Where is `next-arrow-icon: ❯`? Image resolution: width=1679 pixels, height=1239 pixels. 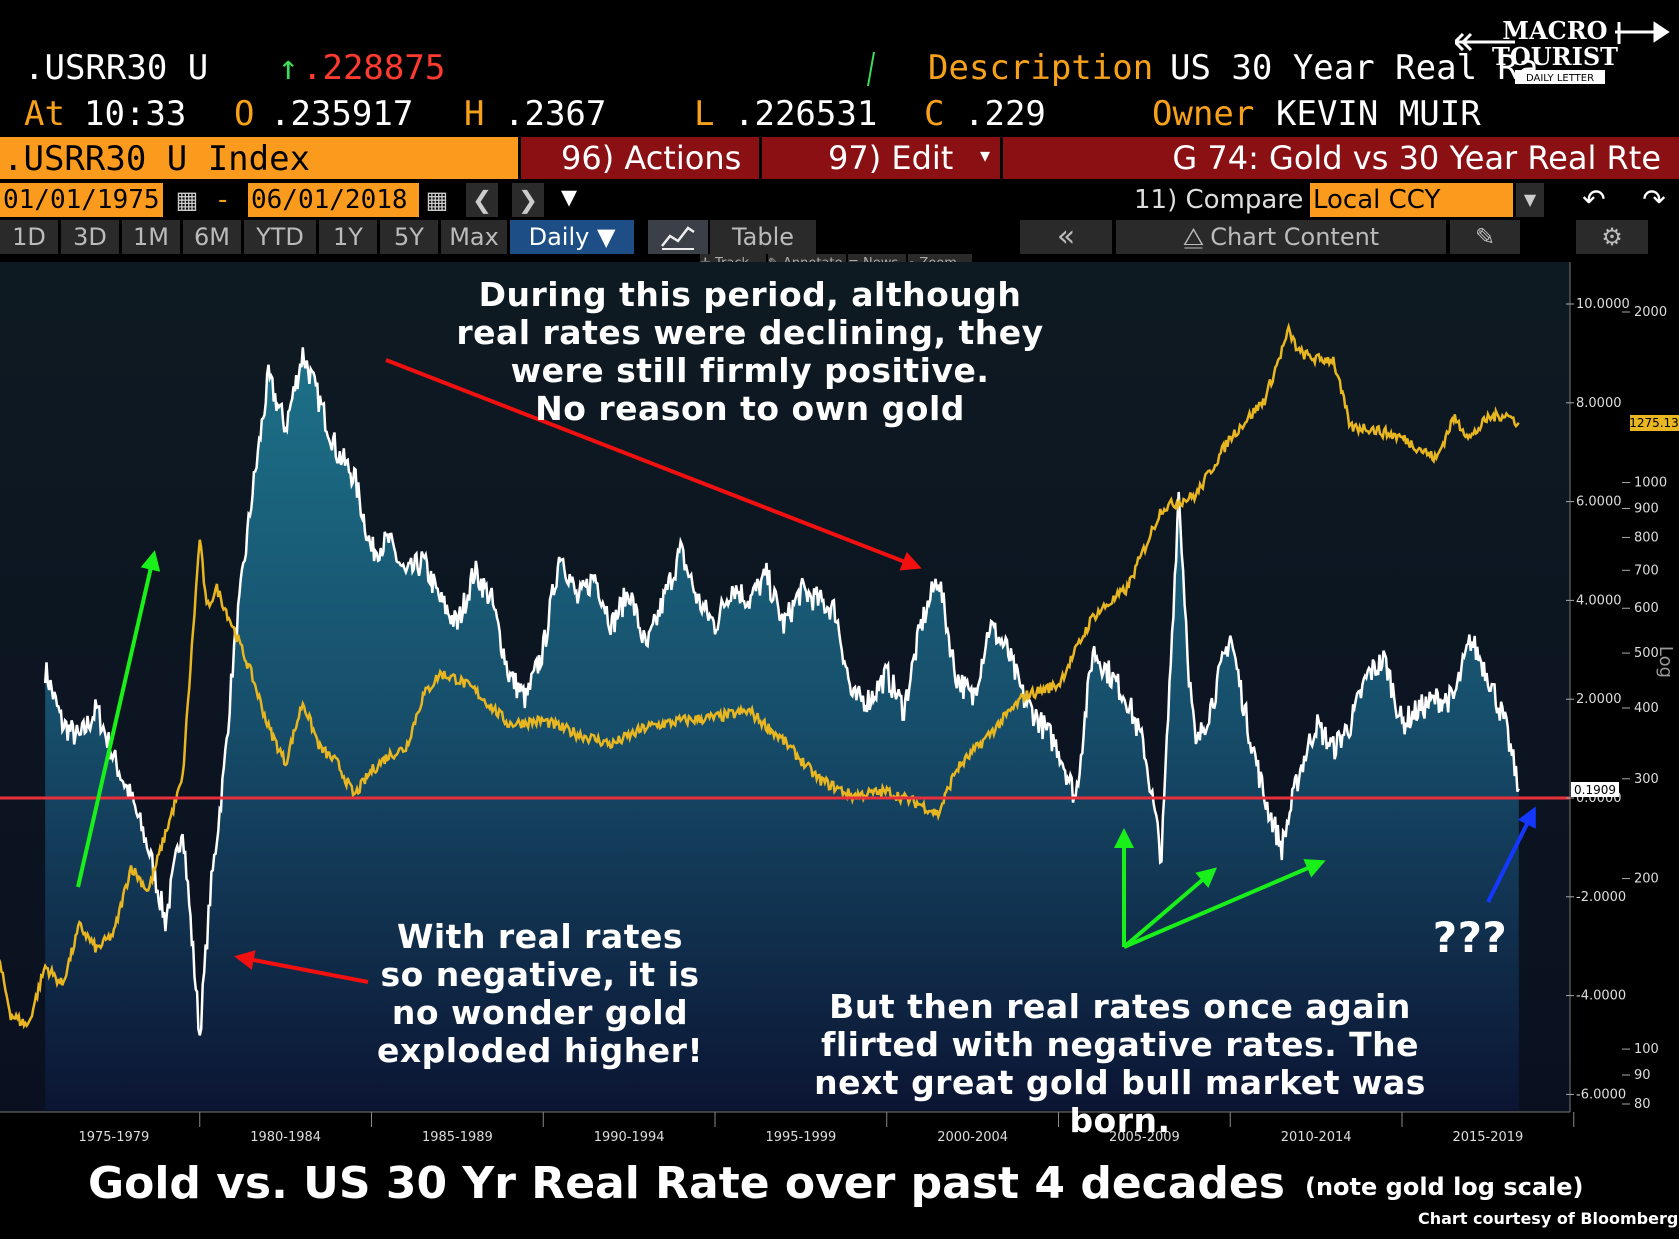 next-arrow-icon: ❯ is located at coordinates (528, 200).